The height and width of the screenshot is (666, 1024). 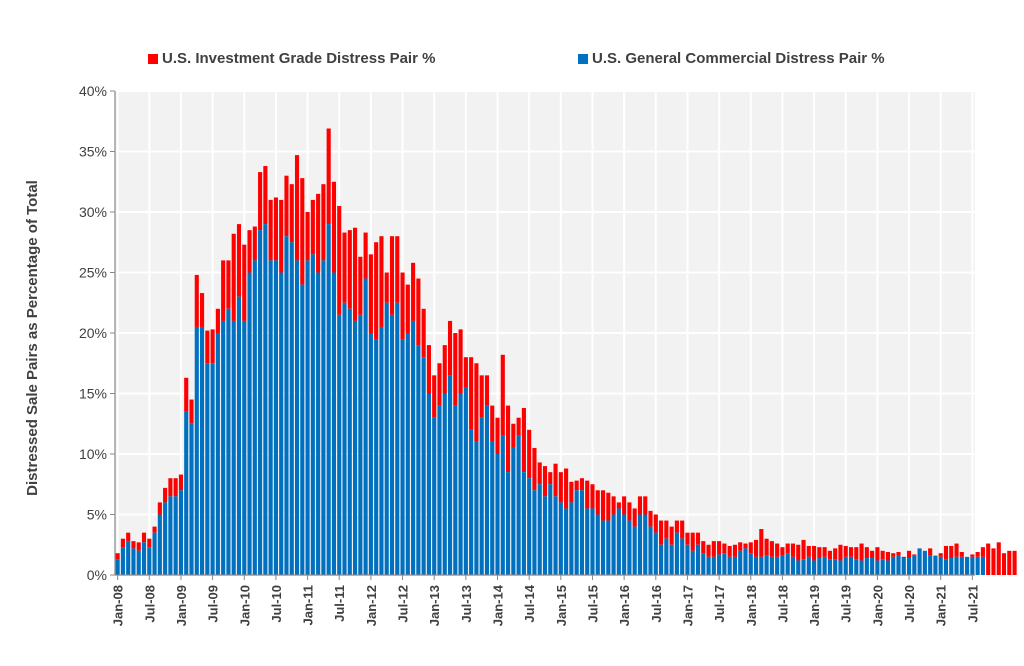 I want to click on y-tick-label: 0%, so click(x=97, y=575).